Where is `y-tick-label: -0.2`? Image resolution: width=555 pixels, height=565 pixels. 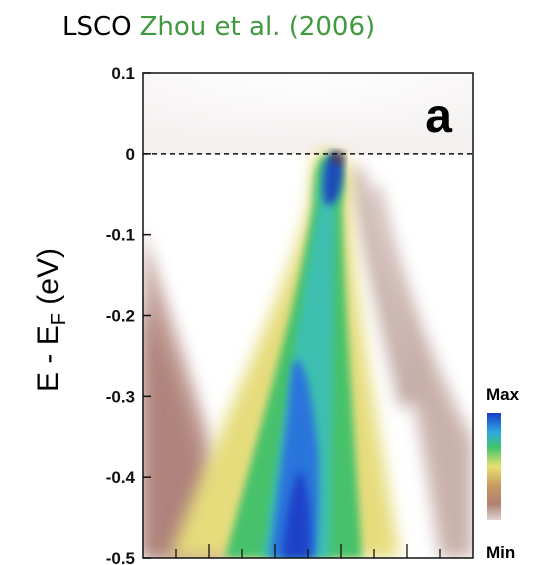 y-tick-label: -0.2 is located at coordinates (120, 316).